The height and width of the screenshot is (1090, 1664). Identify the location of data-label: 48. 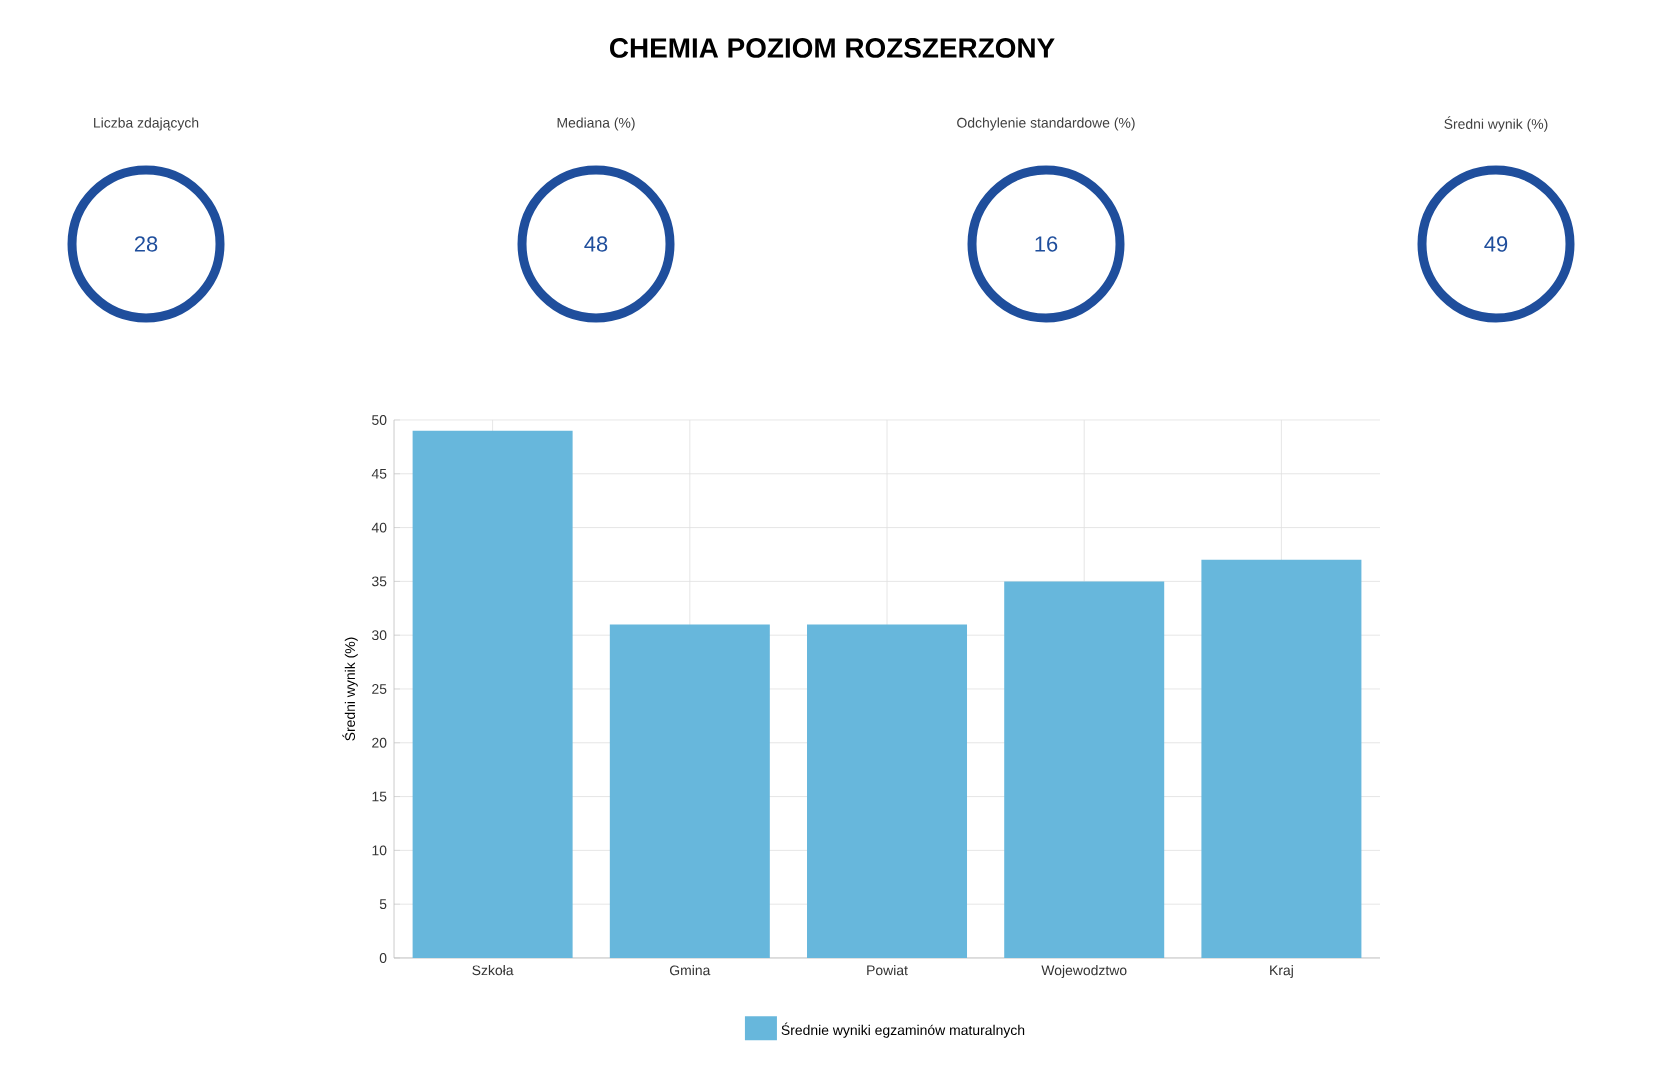
(596, 244).